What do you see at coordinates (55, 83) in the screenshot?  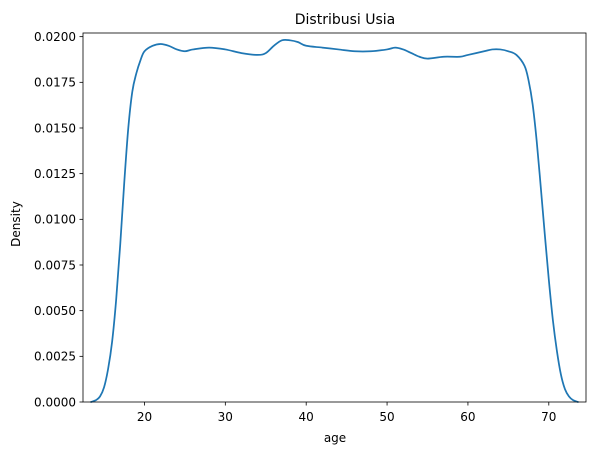 I see `y-tick-label: 0.0175` at bounding box center [55, 83].